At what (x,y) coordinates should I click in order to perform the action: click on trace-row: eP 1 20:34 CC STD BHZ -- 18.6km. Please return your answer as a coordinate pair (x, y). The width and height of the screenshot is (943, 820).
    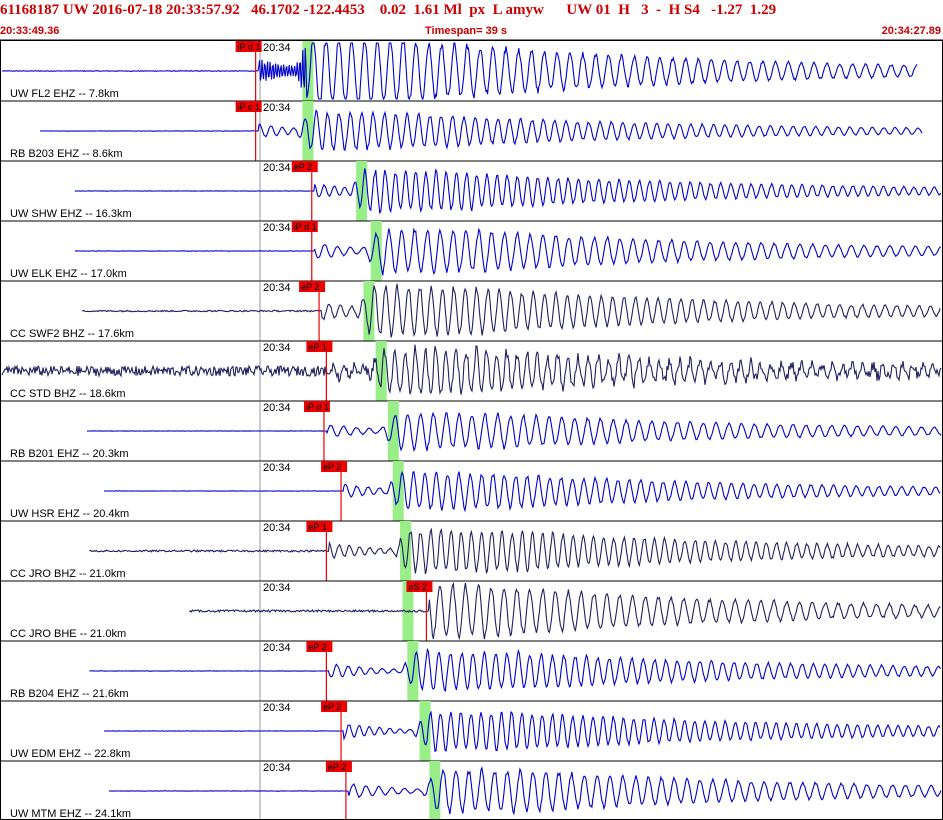
    Looking at the image, I should click on (471, 371).